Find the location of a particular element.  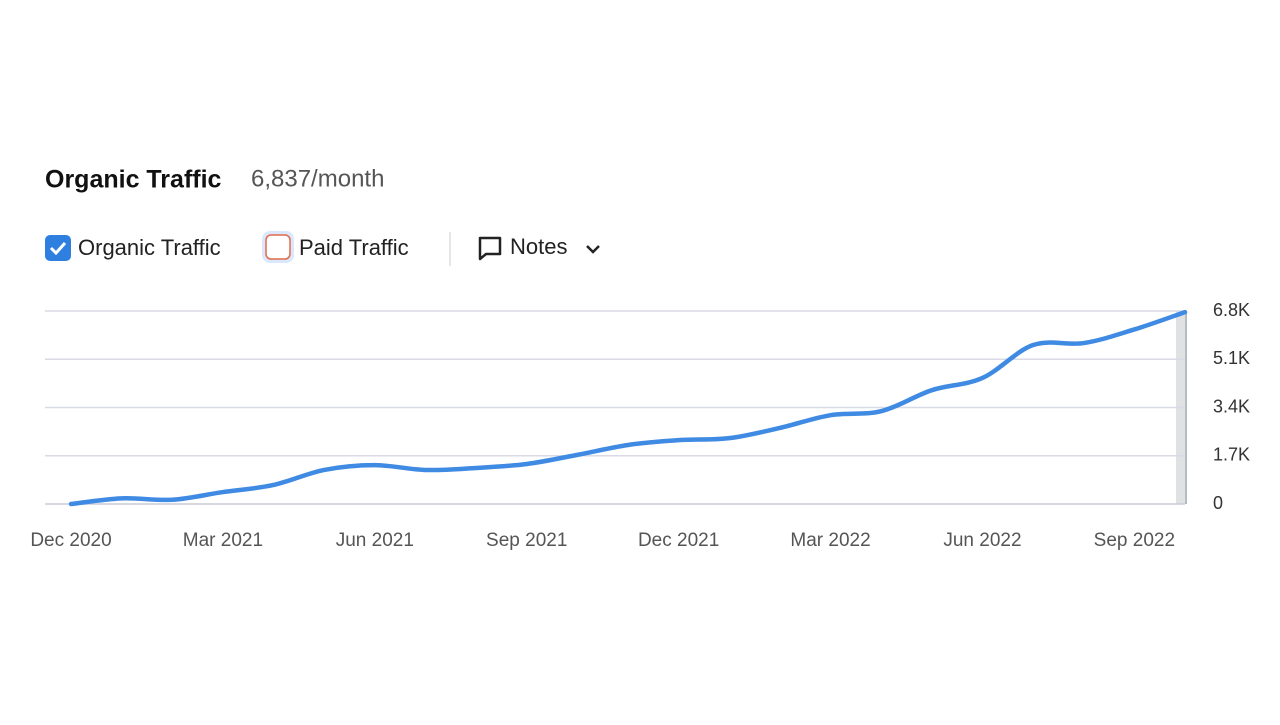

chart-subtitle: 6,837/month is located at coordinates (317, 178).